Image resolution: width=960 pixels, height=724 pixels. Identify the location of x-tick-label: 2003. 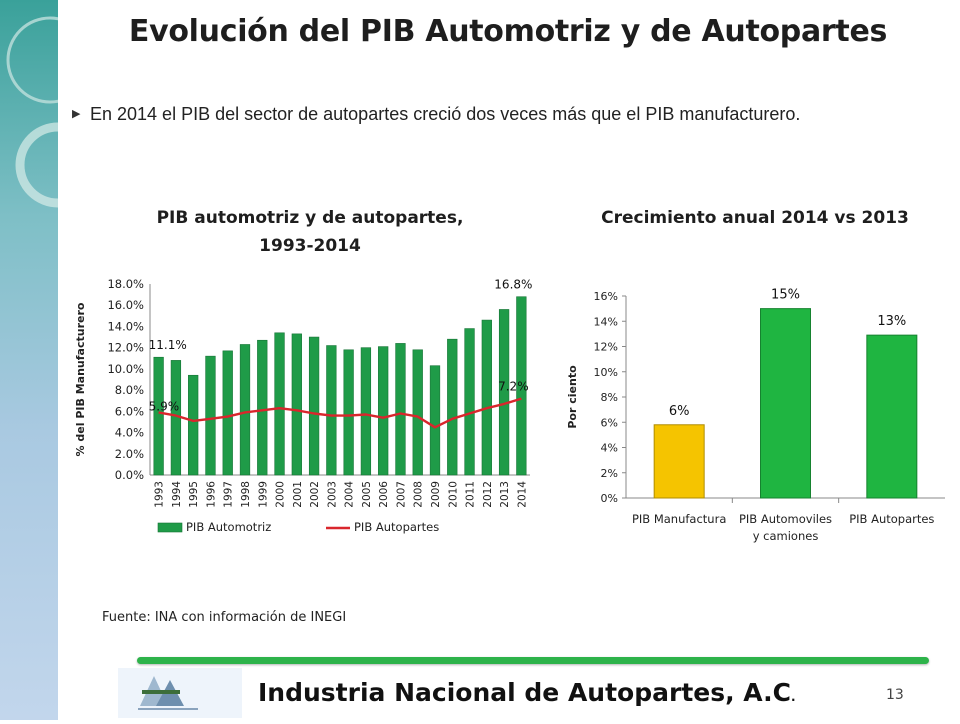
(332, 494).